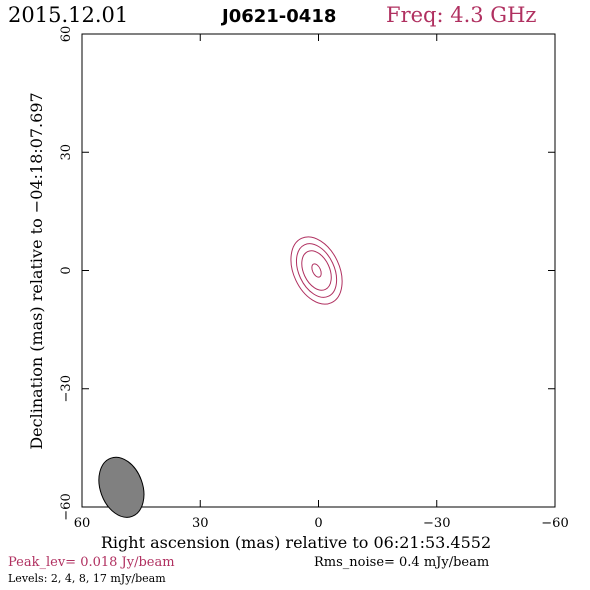  What do you see at coordinates (66, 388) in the screenshot?
I see `y-tick-label: −30` at bounding box center [66, 388].